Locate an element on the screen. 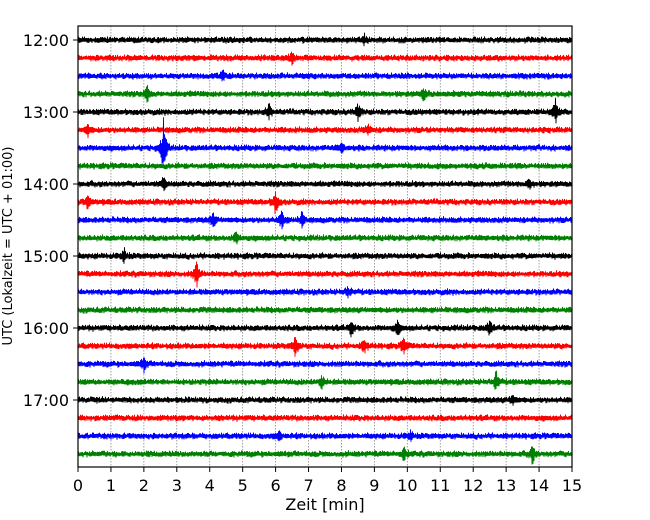 This screenshot has width=650, height=520. x-tick-label: 9 is located at coordinates (374, 485).